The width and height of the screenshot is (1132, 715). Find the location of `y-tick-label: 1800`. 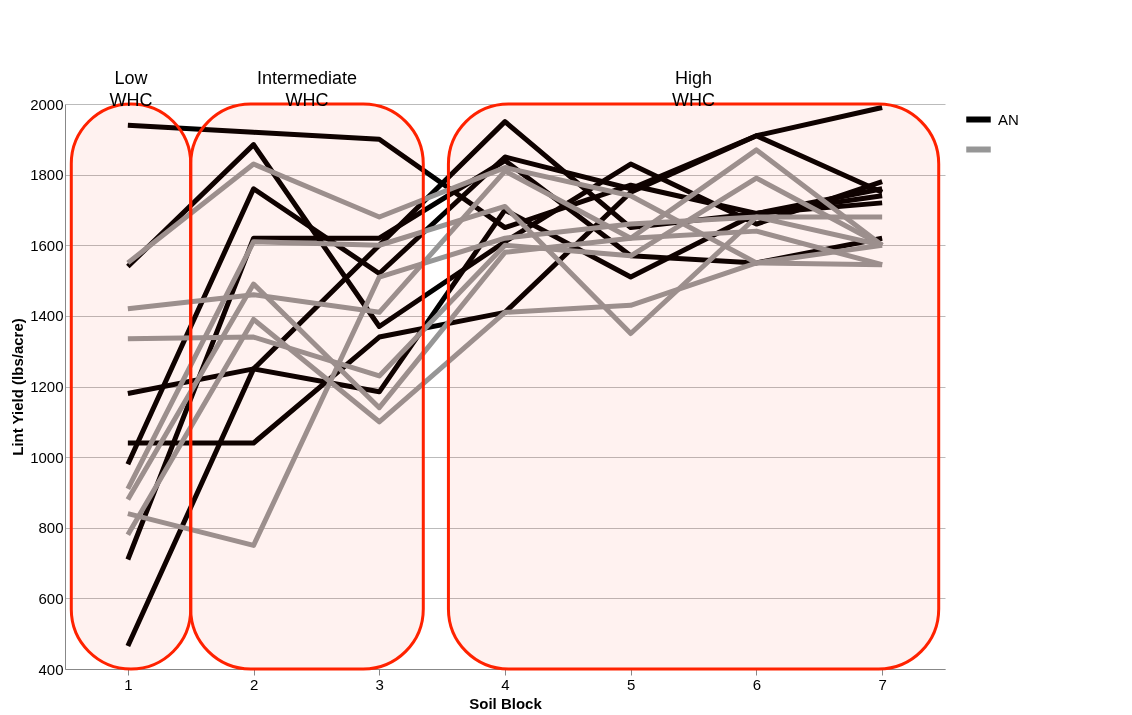

y-tick-label: 1800 is located at coordinates (47, 175).